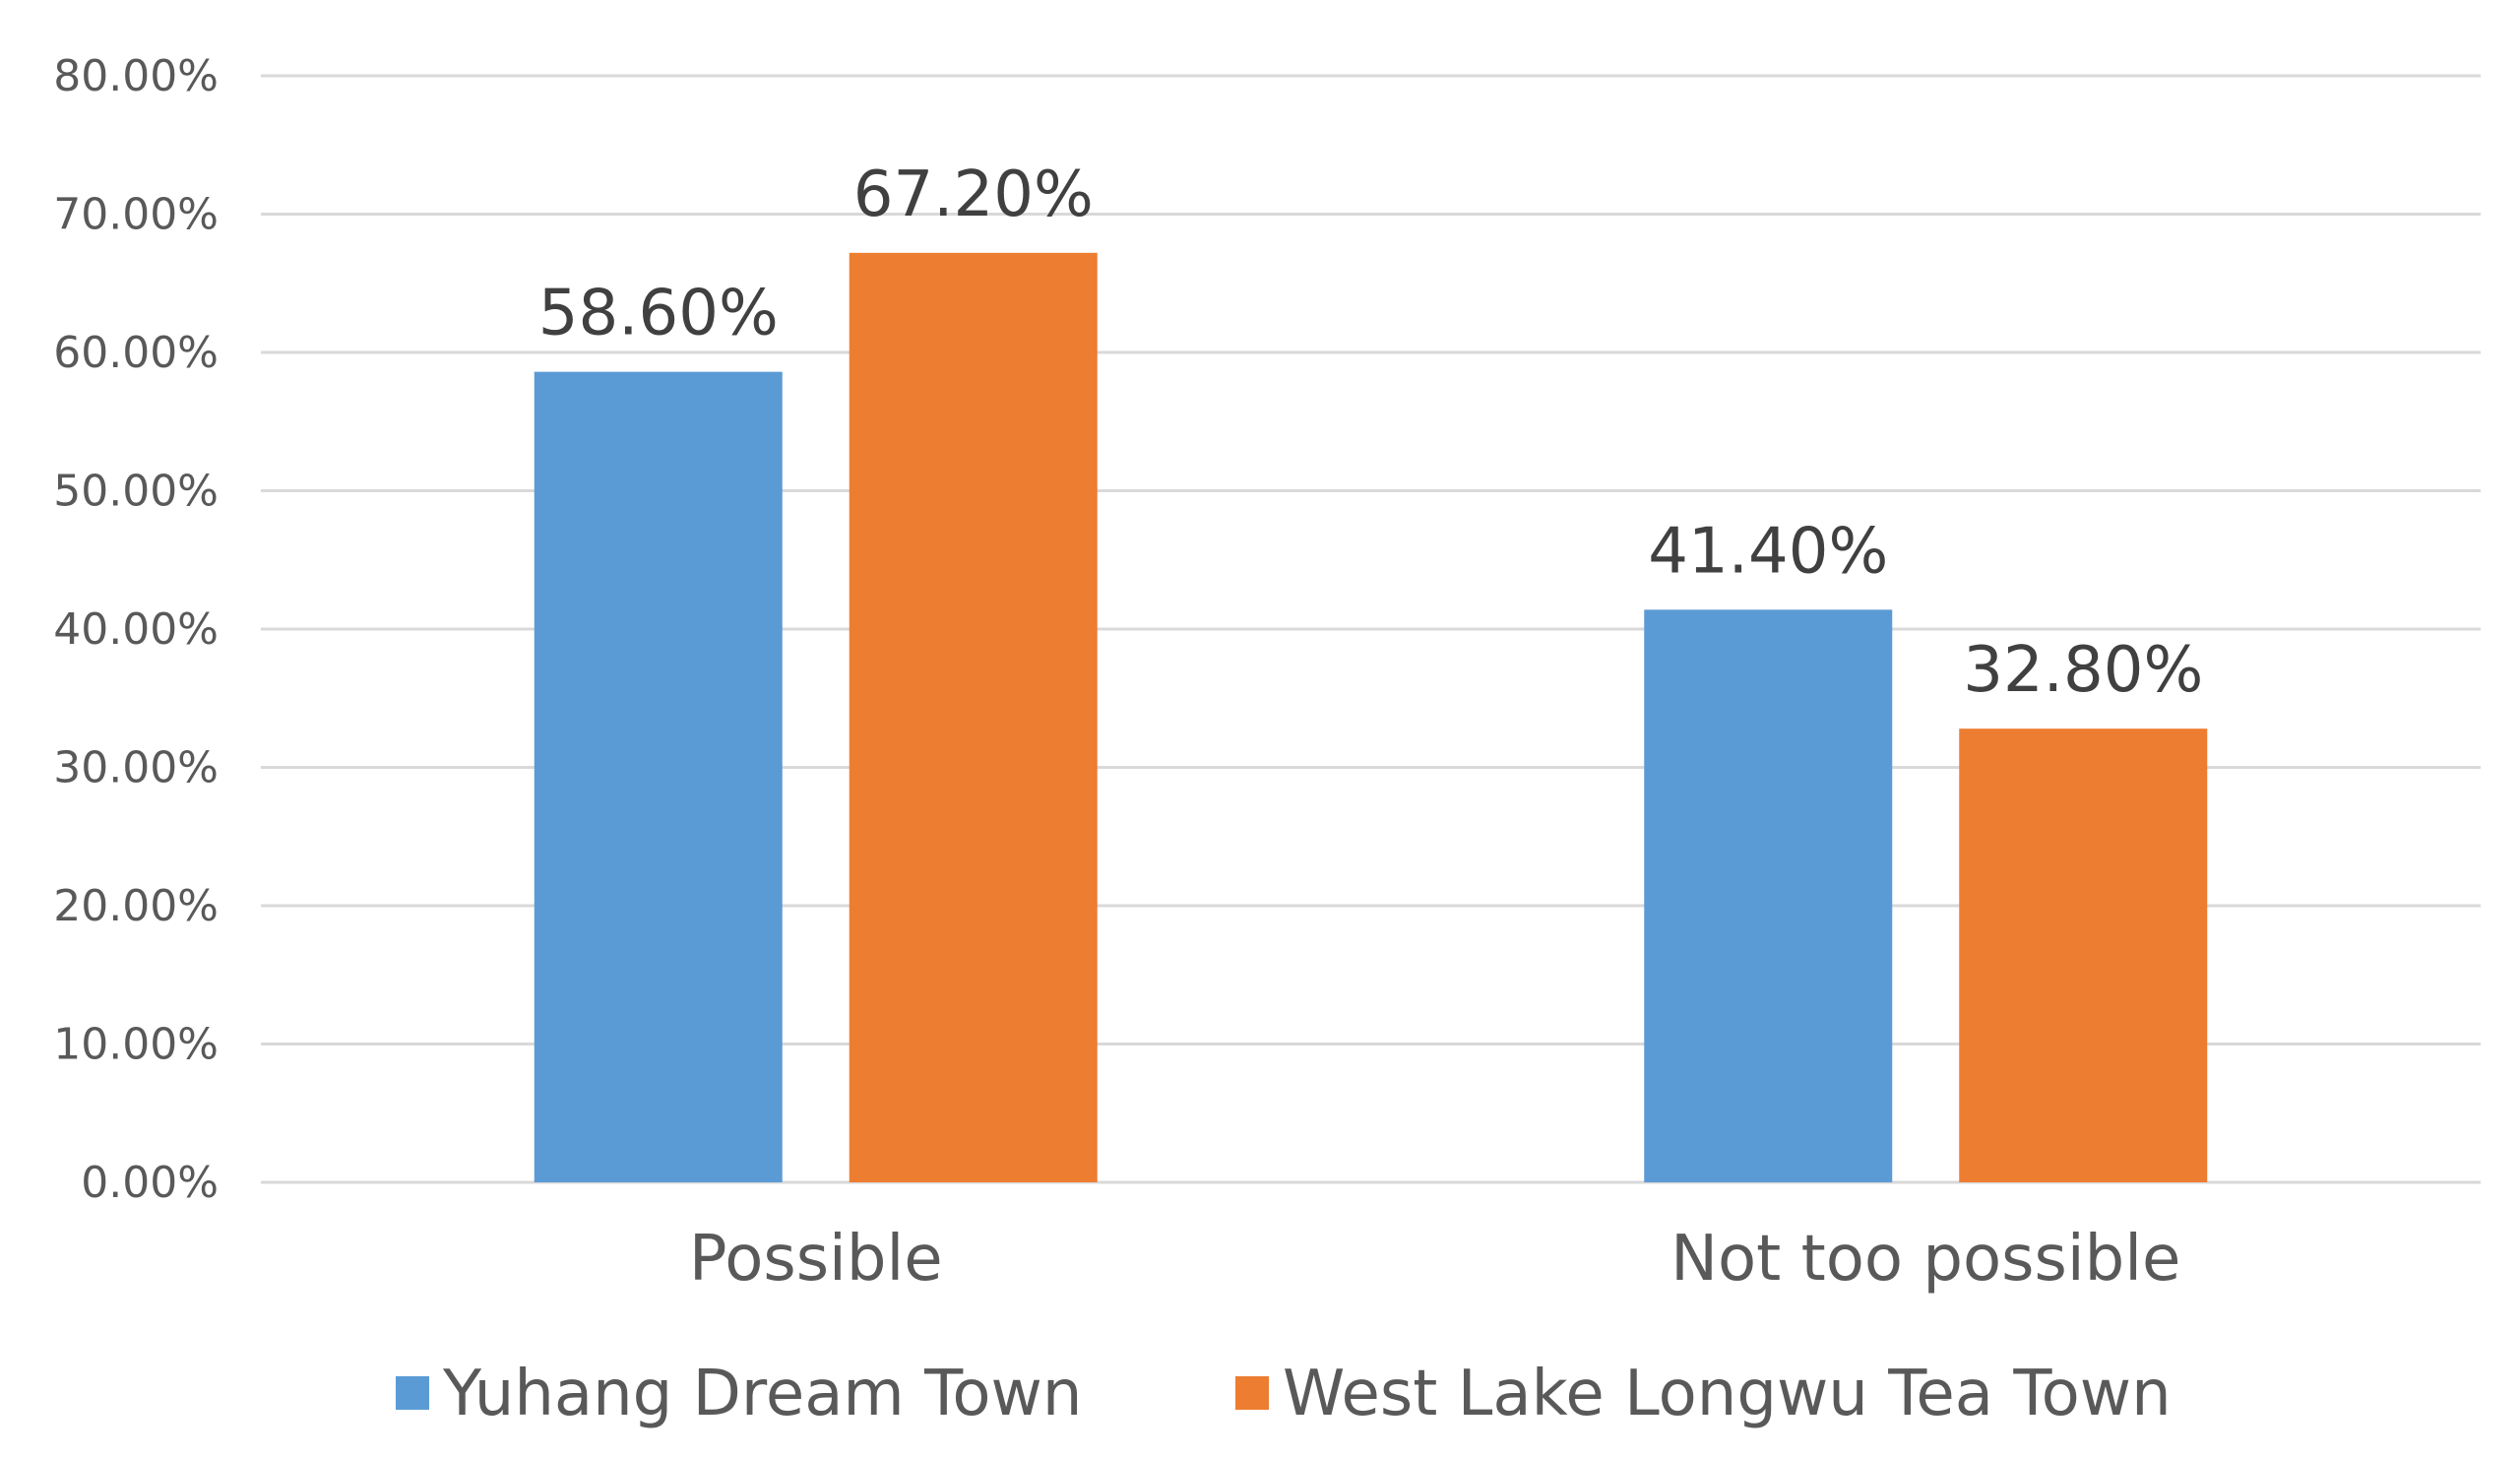 This screenshot has width=2520, height=1457. Describe the element at coordinates (1727, 1394) in the screenshot. I see `legend-label: West Lake Longwu Tea Town` at that location.